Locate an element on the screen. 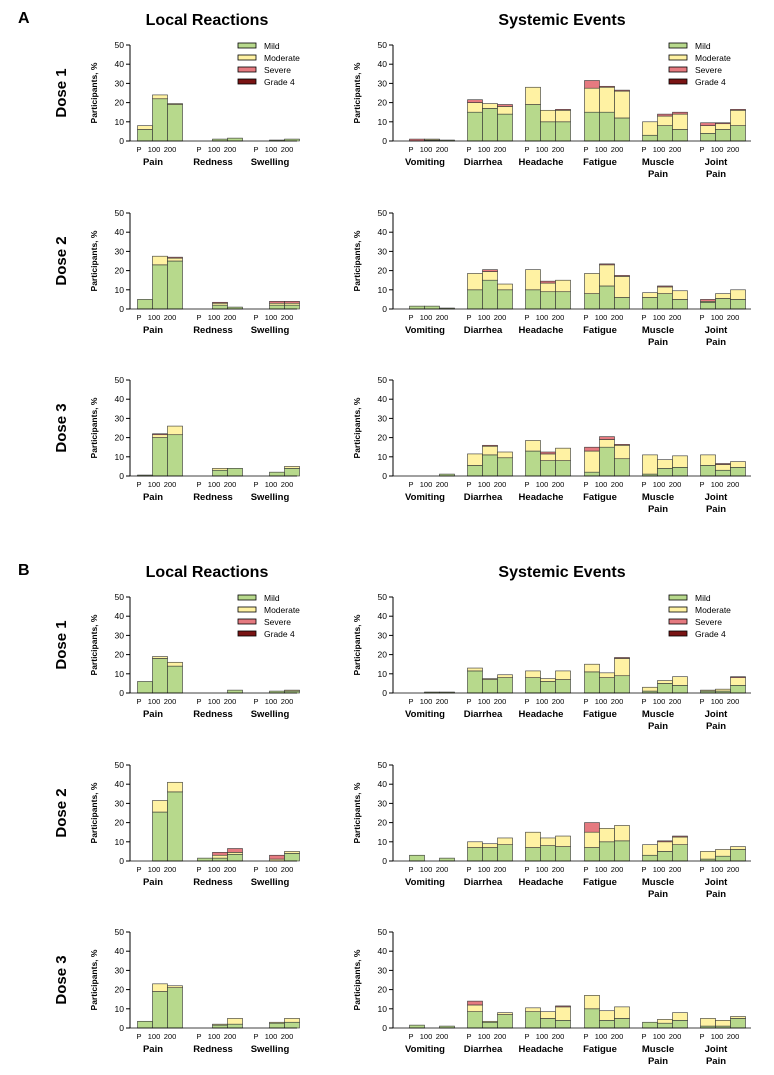  category-label: Diarrhea is located at coordinates (483, 162).